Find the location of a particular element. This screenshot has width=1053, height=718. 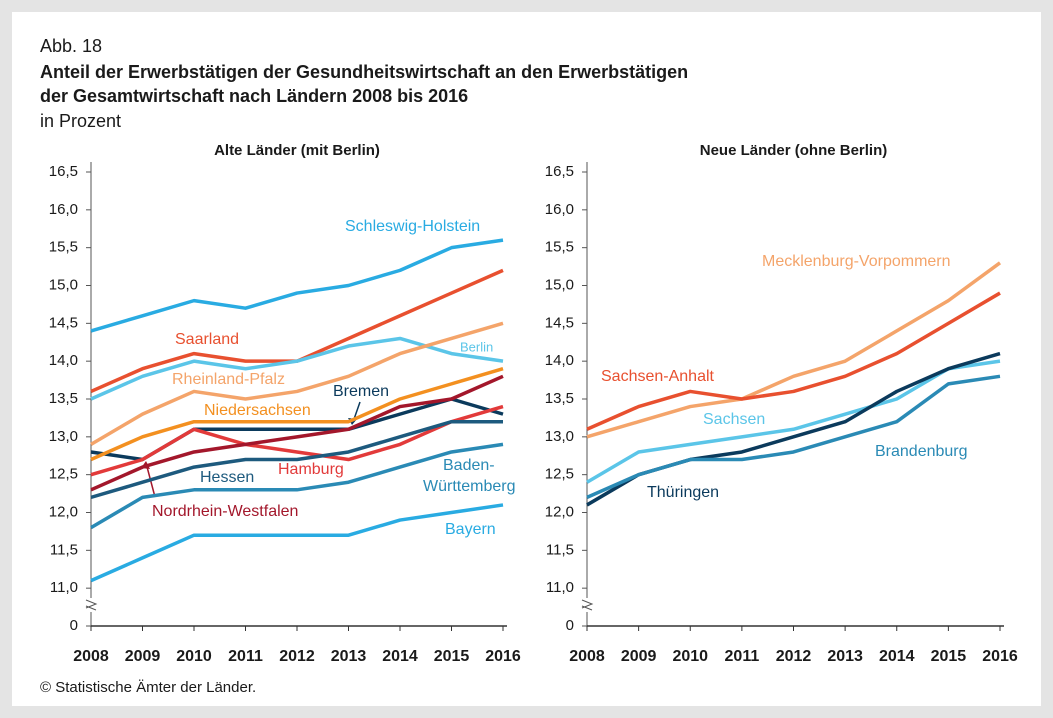

series-label: Niedersachsen is located at coordinates (257, 410).